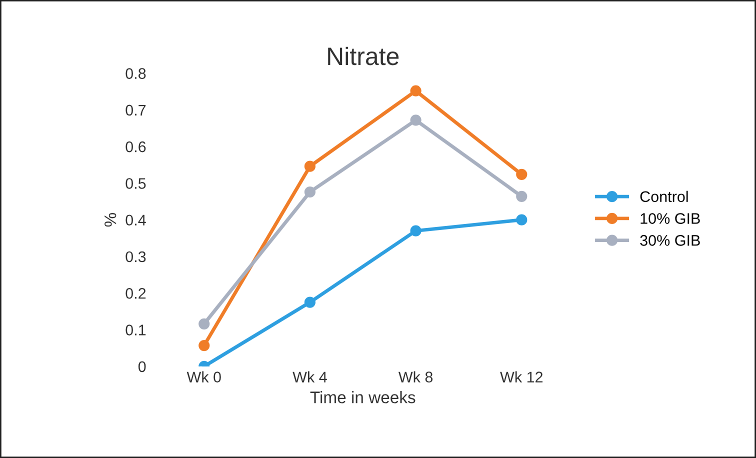  What do you see at coordinates (136, 220) in the screenshot?
I see `y-tick-label: 0.4` at bounding box center [136, 220].